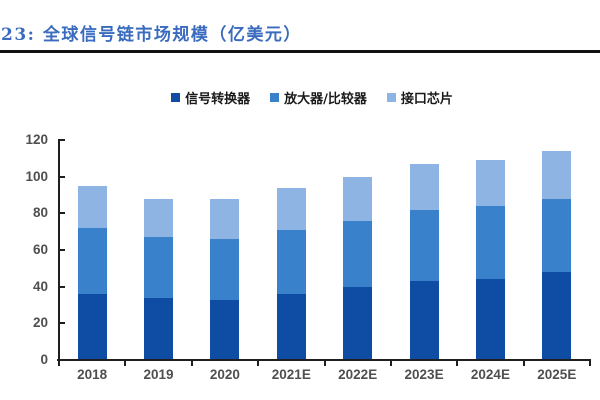 Image resolution: width=600 pixels, height=400 pixels. Describe the element at coordinates (218, 99) in the screenshot. I see `legend-label-signal-converter: 信号转换器` at that location.